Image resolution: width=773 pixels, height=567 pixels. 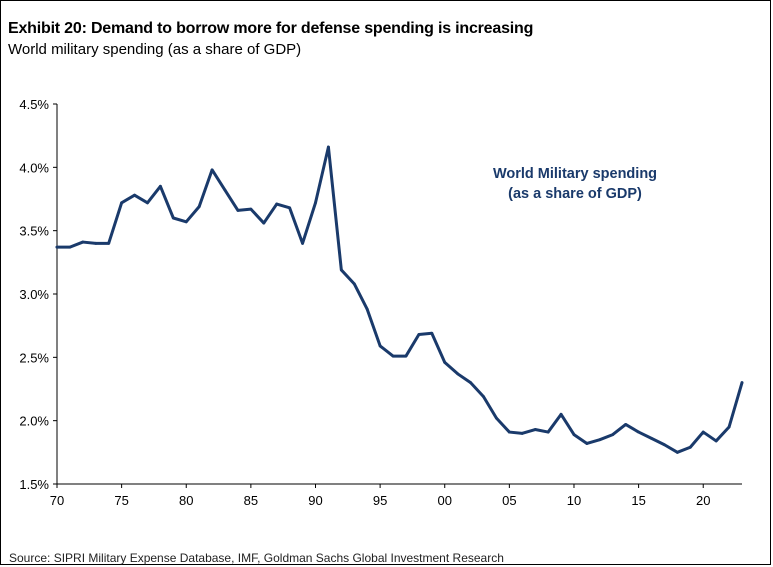 What do you see at coordinates (315, 500) in the screenshot?
I see `x-tick-label: 90` at bounding box center [315, 500].